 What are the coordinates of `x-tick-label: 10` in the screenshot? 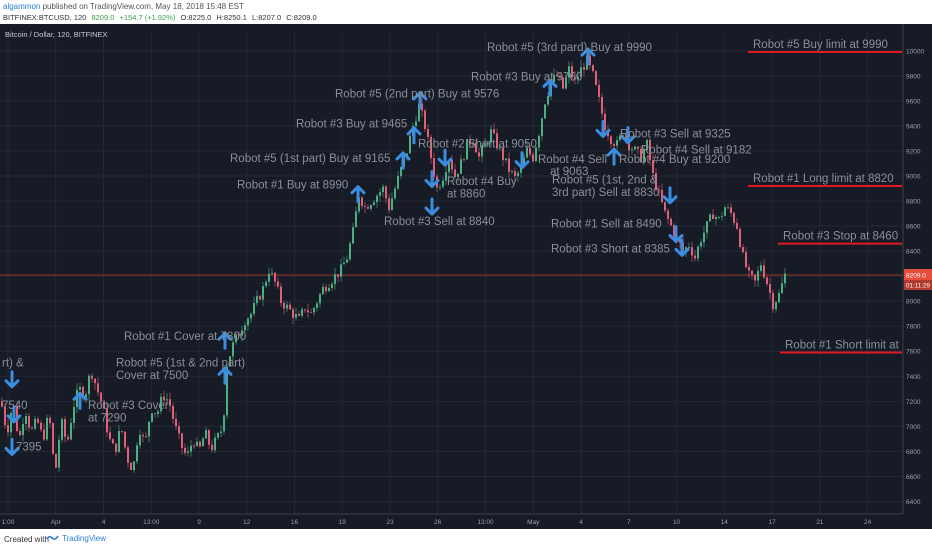 It's located at (677, 522).